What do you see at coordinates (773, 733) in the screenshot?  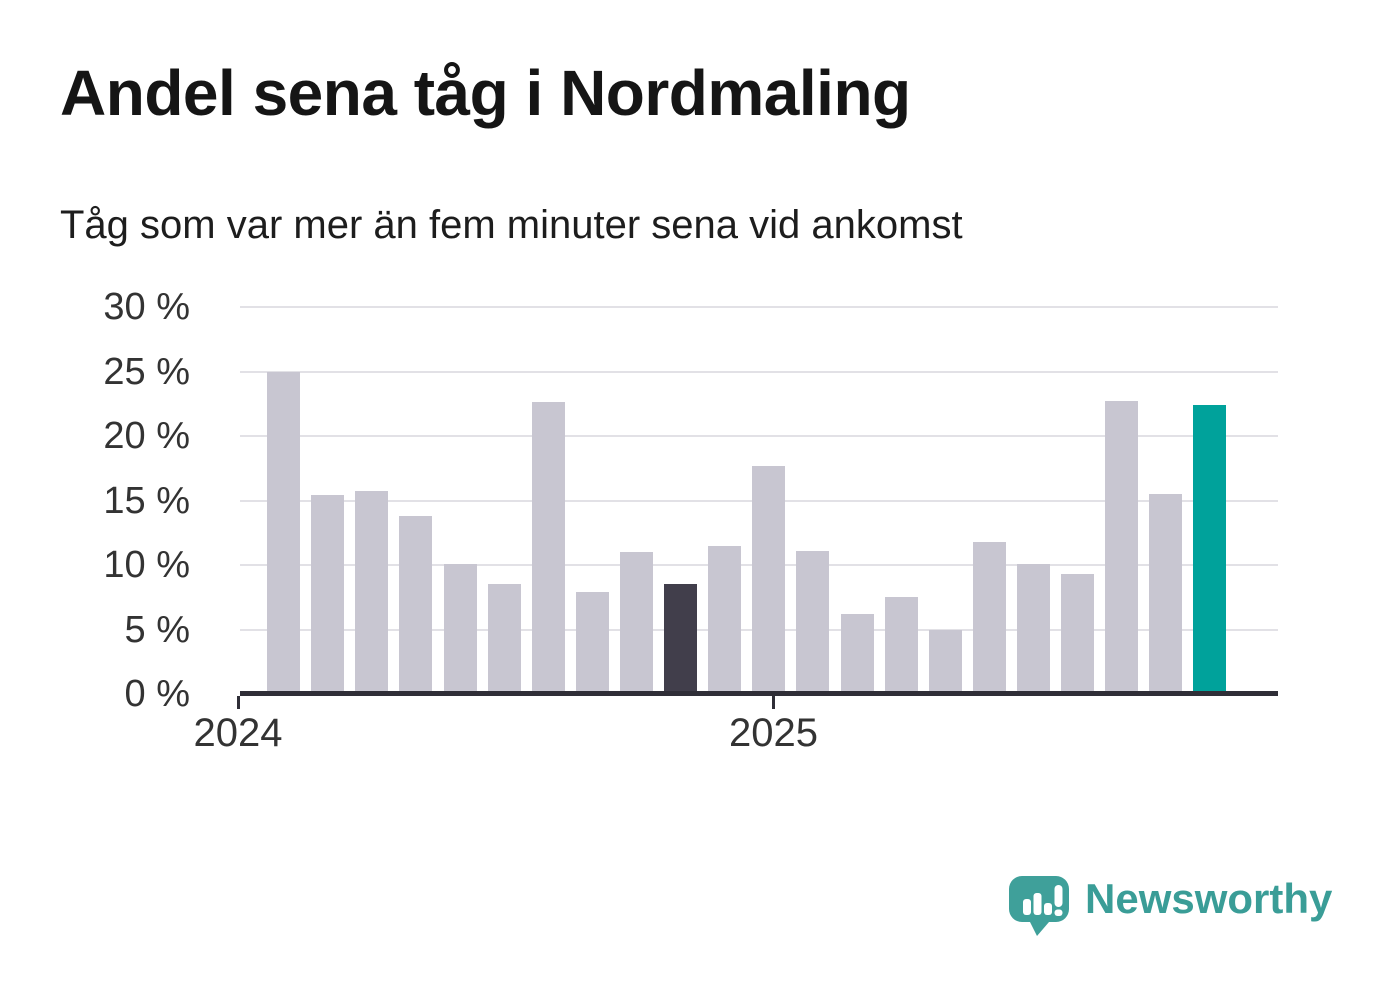 I see `x-axis-tick-label: 2025` at bounding box center [773, 733].